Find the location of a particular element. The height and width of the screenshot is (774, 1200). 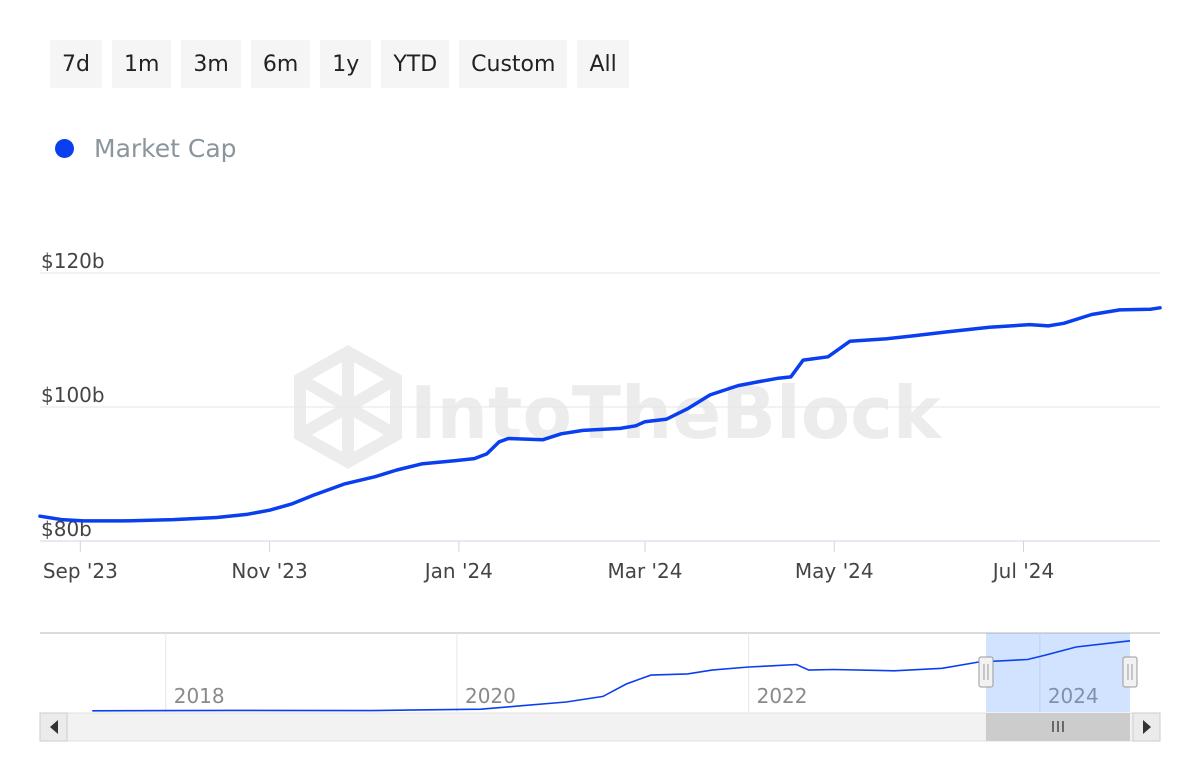

navigator-year-label: 2022 is located at coordinates (782, 696).